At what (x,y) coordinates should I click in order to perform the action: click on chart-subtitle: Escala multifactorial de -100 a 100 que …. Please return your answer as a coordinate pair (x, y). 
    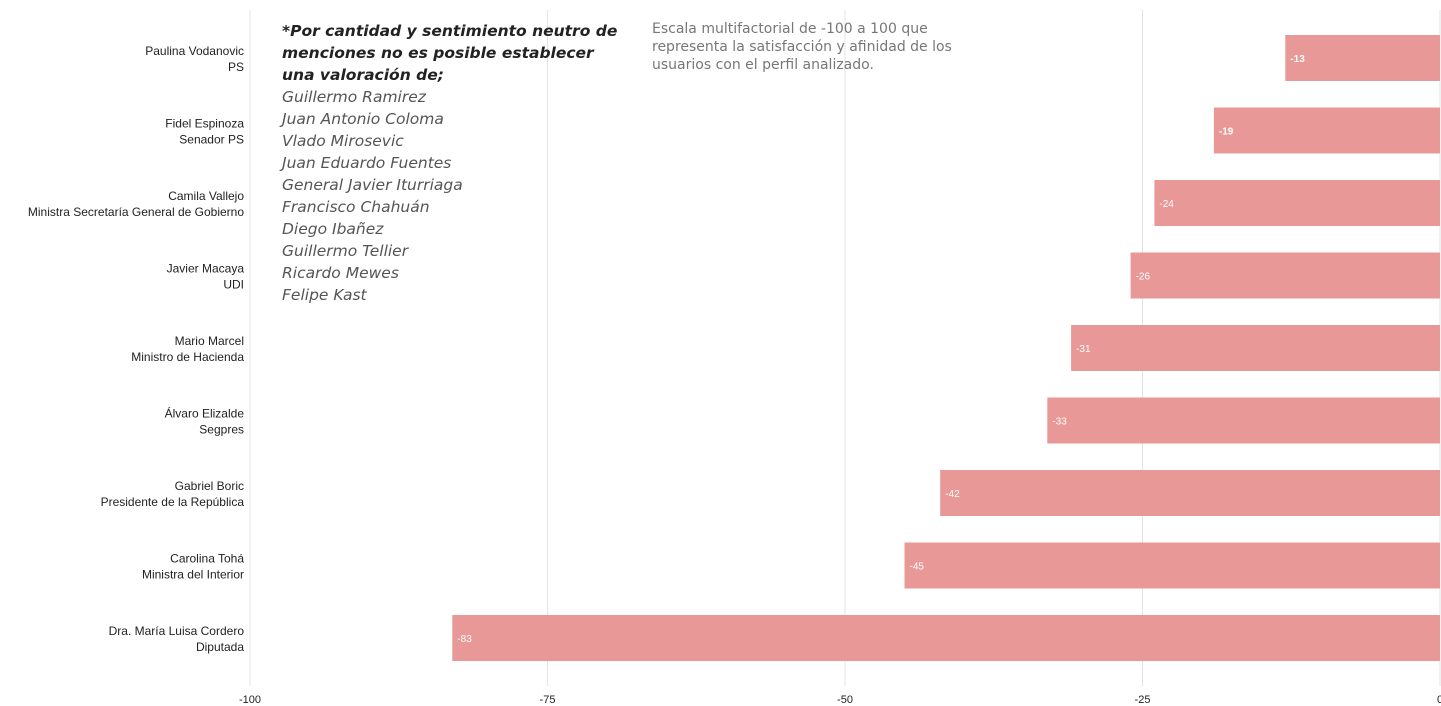
    Looking at the image, I should click on (802, 47).